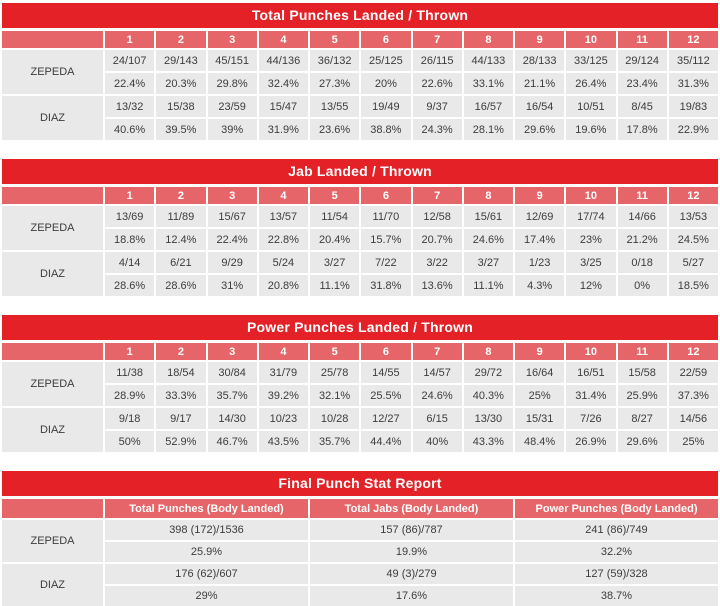  Describe the element at coordinates (540, 441) in the screenshot. I see `percent-value: 48.4%` at that location.